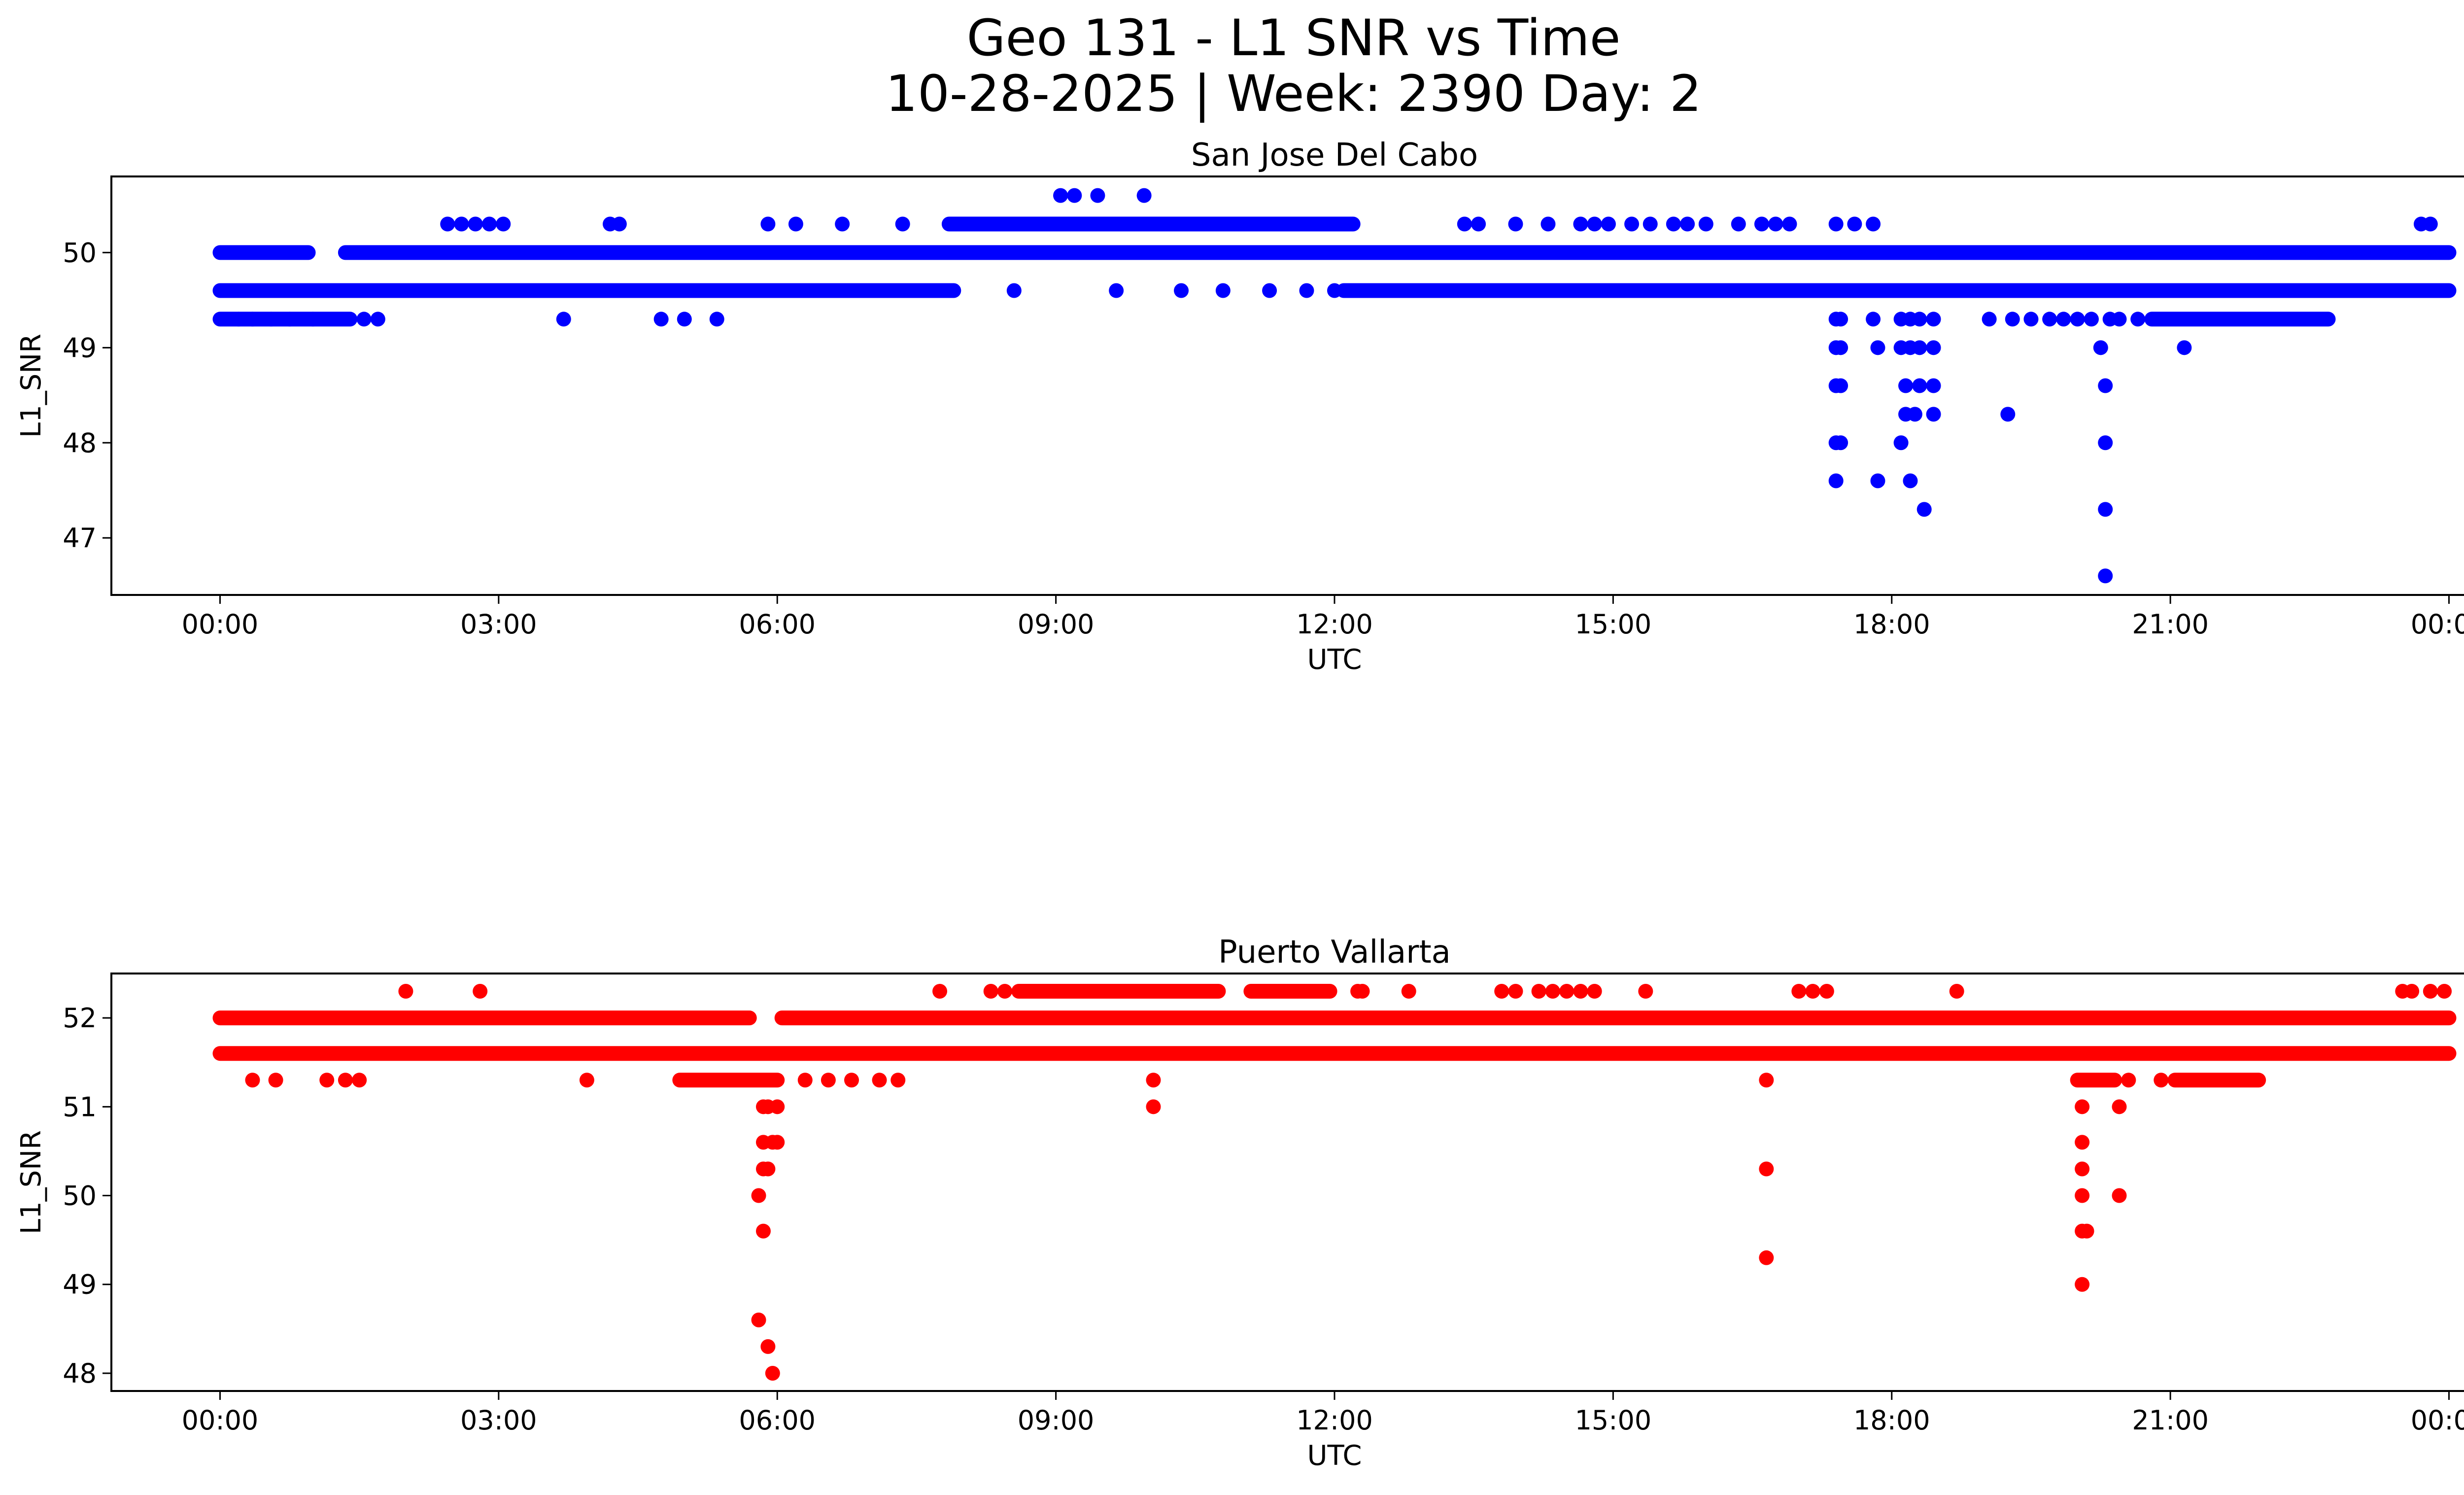 The image size is (2464, 1495). I want to click on y-tick-label: 52, so click(80, 1018).